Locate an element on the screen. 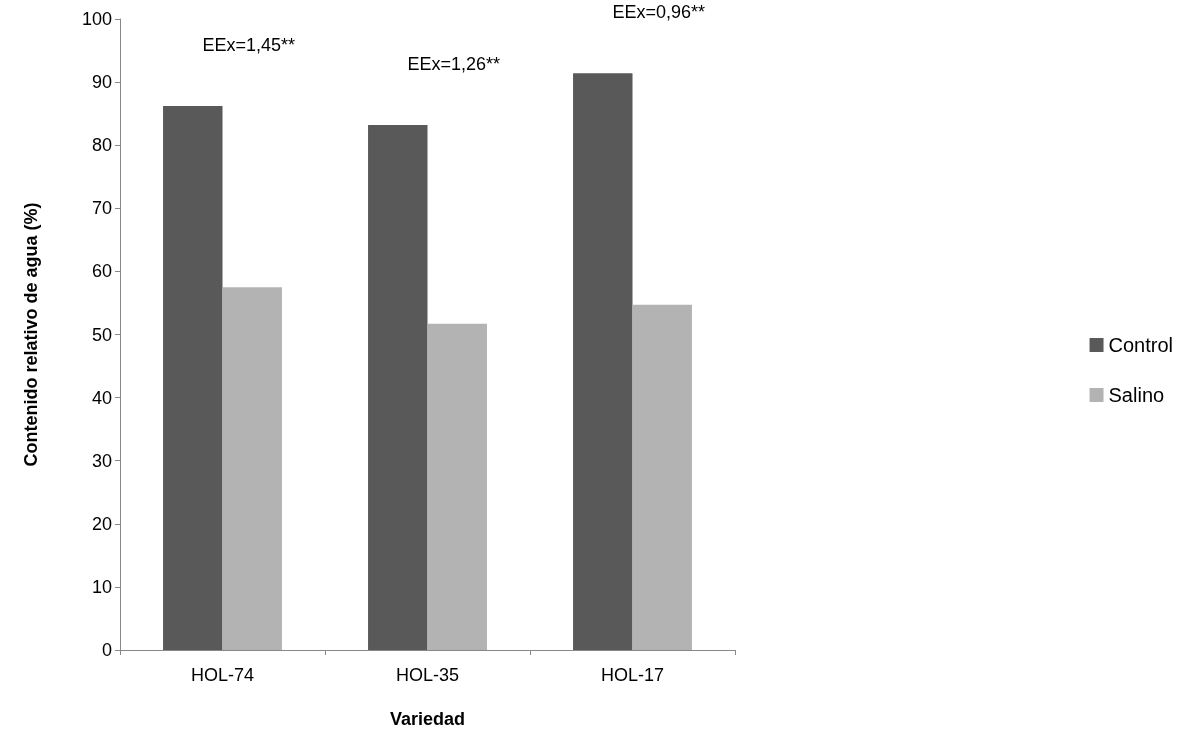 The image size is (1188, 740). x-axis-title: Variedad is located at coordinates (427, 719).